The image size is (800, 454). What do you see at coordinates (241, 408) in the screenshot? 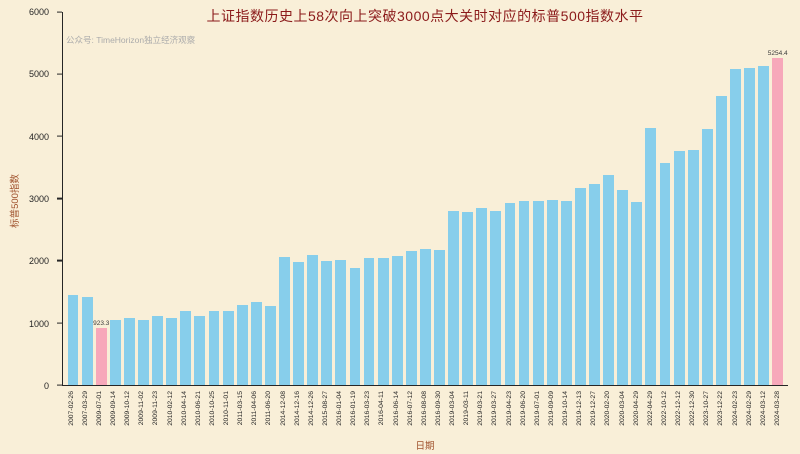
I see `x-tick-label: 2011-03-15` at bounding box center [241, 408].